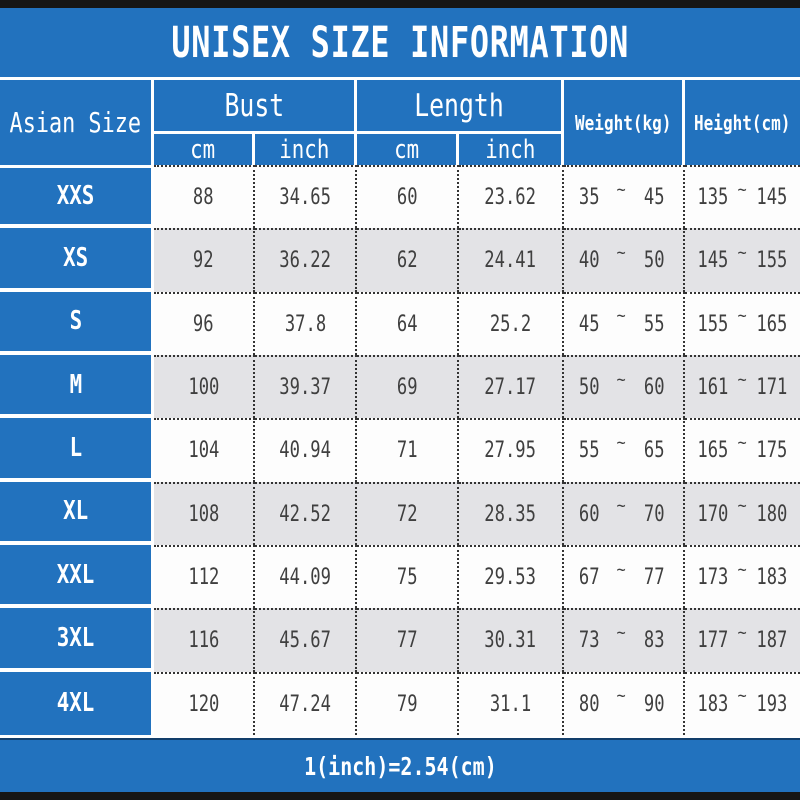 The image size is (800, 800). I want to click on height-range-cell: 177 ~187, so click(742, 640).